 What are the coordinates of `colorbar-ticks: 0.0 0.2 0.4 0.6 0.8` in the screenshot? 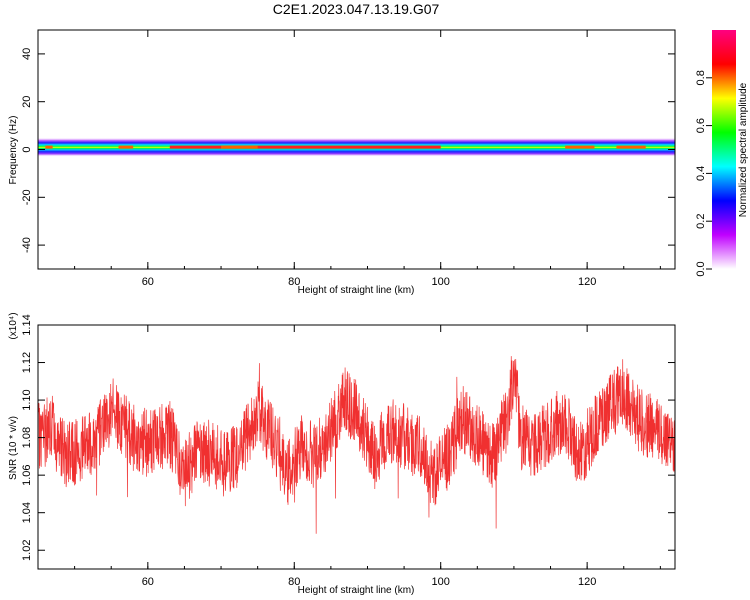 It's located at (703, 173).